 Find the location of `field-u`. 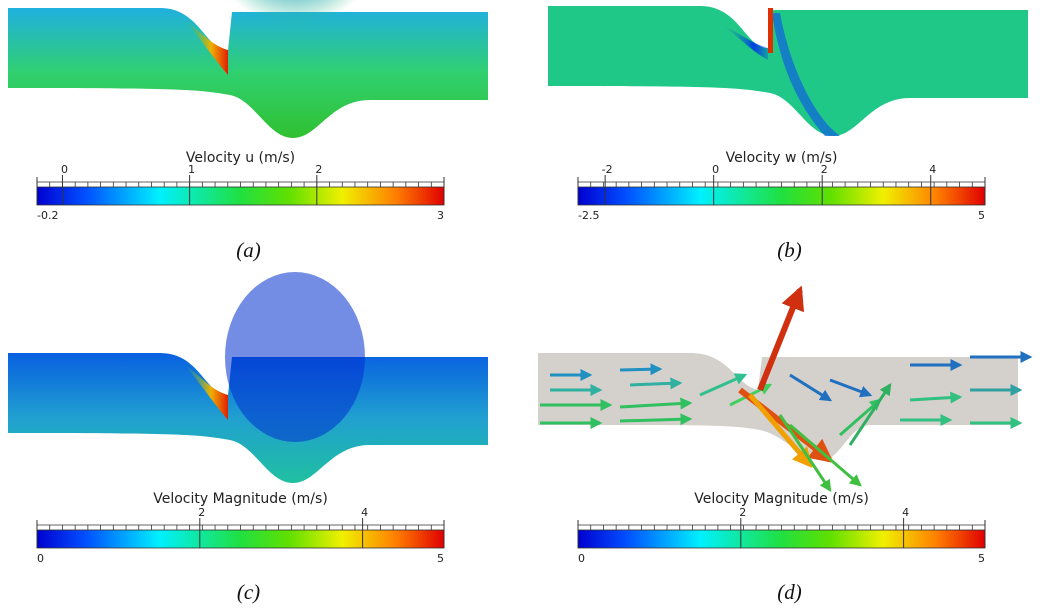

field-u is located at coordinates (248, 69).